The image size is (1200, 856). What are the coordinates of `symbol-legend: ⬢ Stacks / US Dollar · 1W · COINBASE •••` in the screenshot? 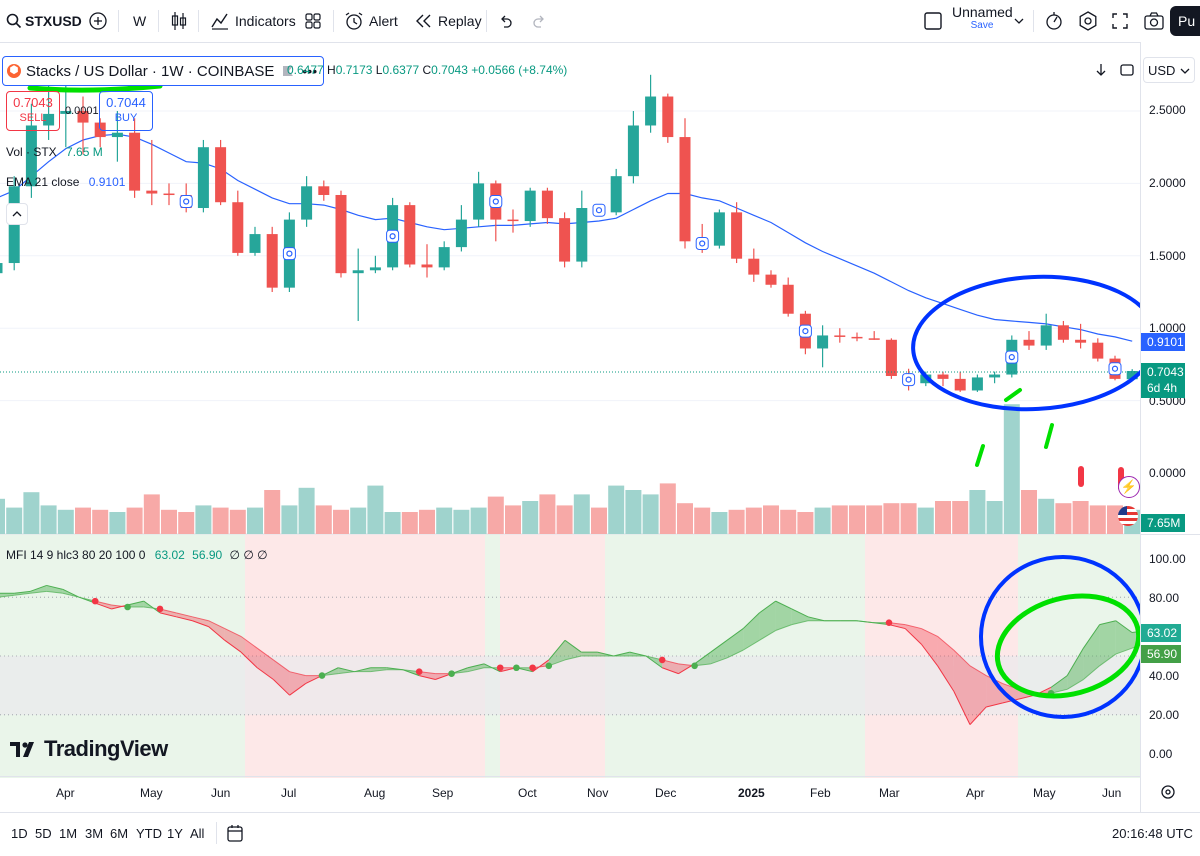 It's located at (163, 71).